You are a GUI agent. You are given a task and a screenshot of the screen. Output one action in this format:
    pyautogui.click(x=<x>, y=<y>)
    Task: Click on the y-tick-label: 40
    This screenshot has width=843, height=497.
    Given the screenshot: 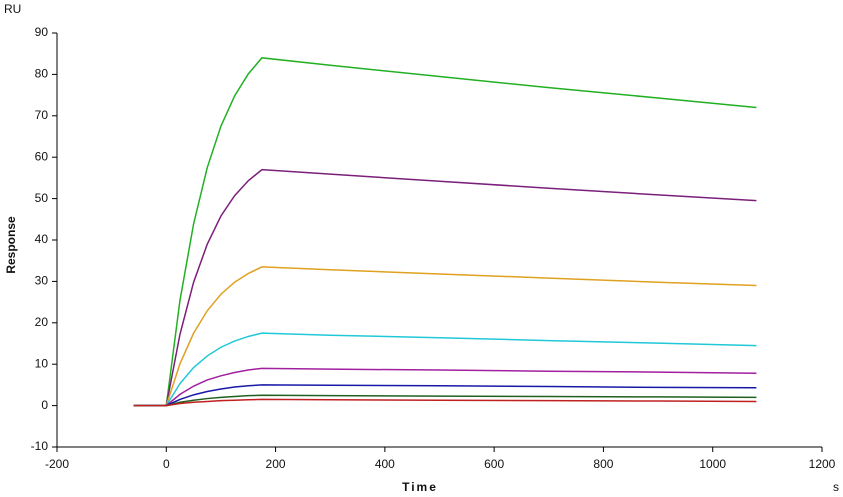 What is the action you would take?
    pyautogui.click(x=42, y=239)
    